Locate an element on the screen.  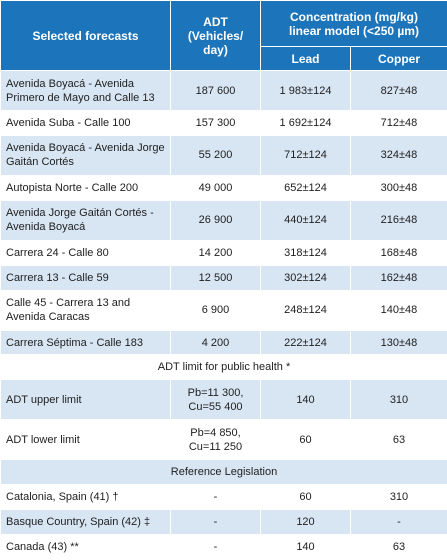
table-row: Catalonia, Spain (41) † -60 310 is located at coordinates (223, 497).